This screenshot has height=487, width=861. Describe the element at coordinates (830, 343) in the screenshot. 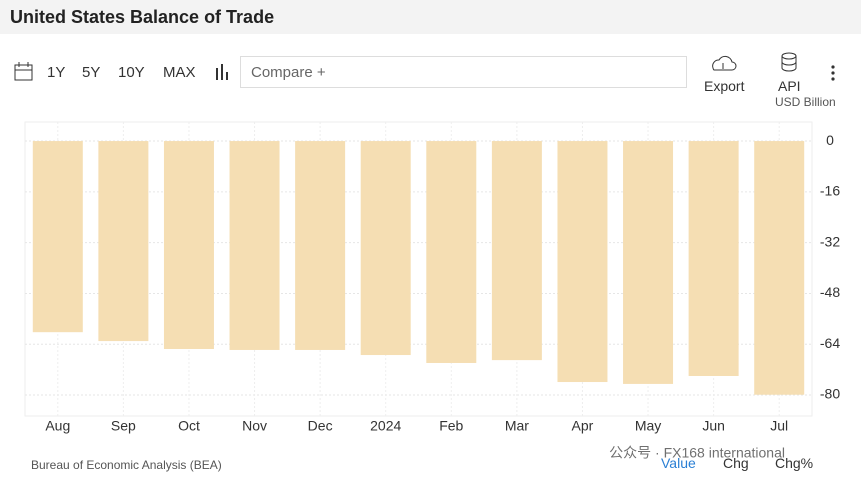

I see `y-tick-label: -64` at that location.